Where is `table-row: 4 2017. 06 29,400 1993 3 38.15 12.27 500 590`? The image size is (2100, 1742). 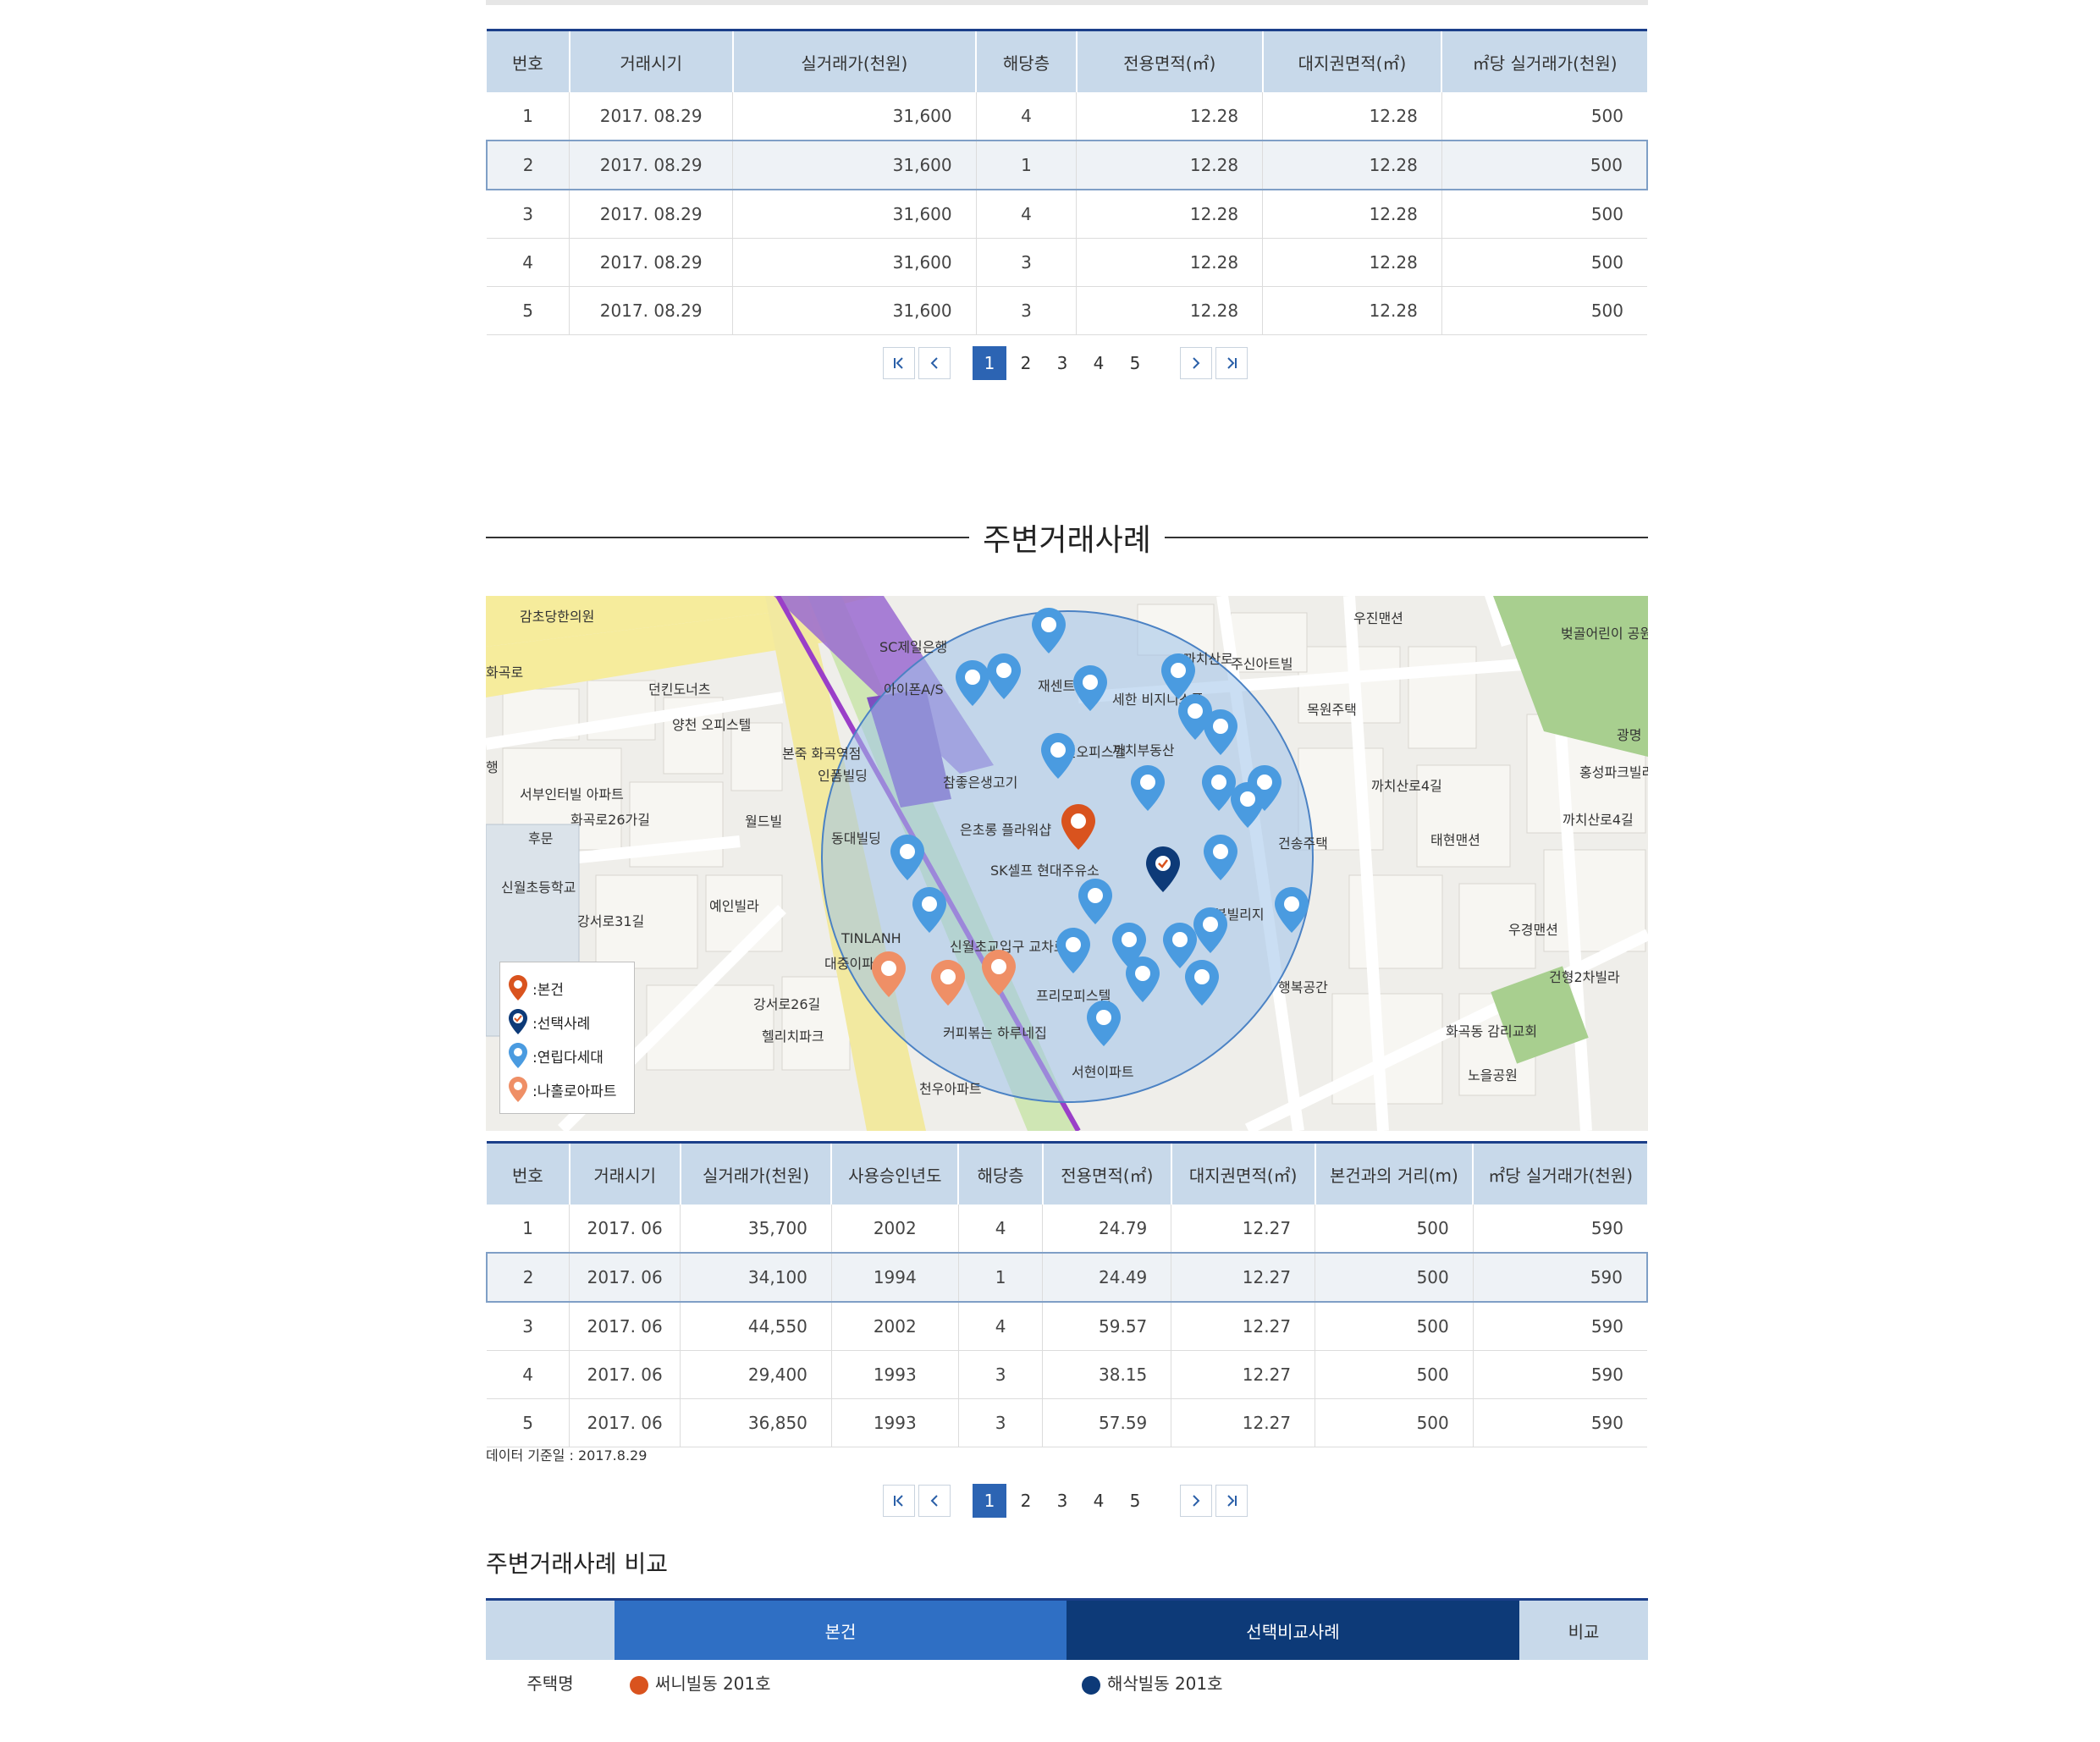
table-row: 4 2017. 06 29,400 1993 3 38.15 12.27 500 590 is located at coordinates (1067, 1374).